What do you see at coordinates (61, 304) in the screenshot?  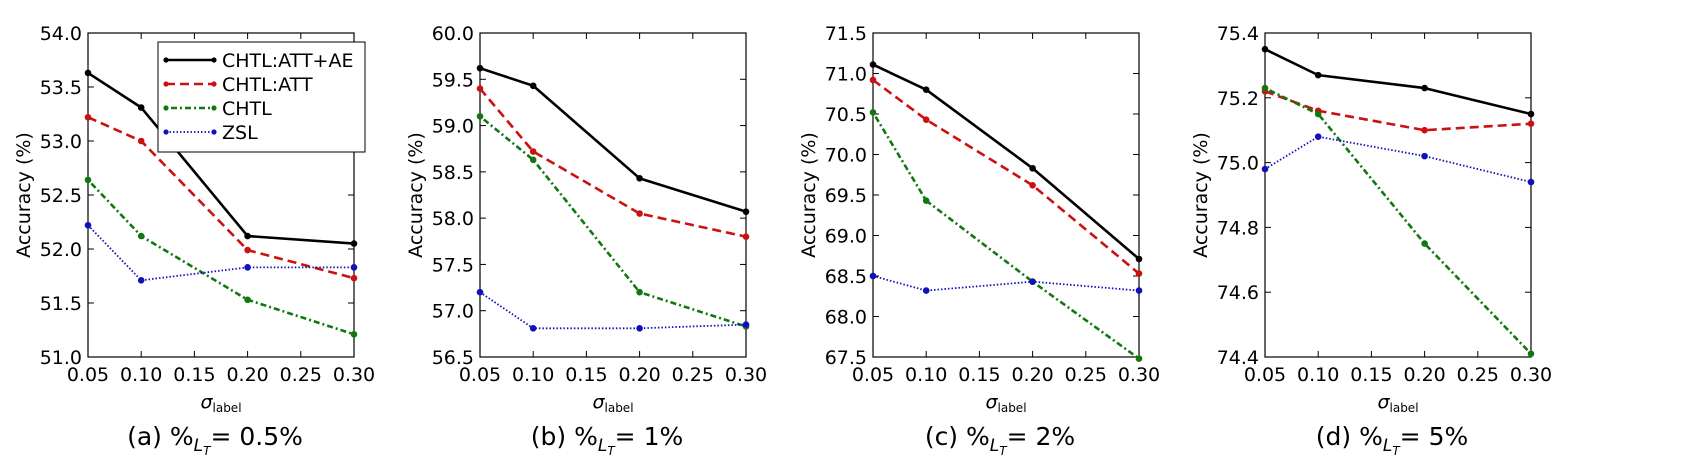 I see `y-tick-label: 51.5` at bounding box center [61, 304].